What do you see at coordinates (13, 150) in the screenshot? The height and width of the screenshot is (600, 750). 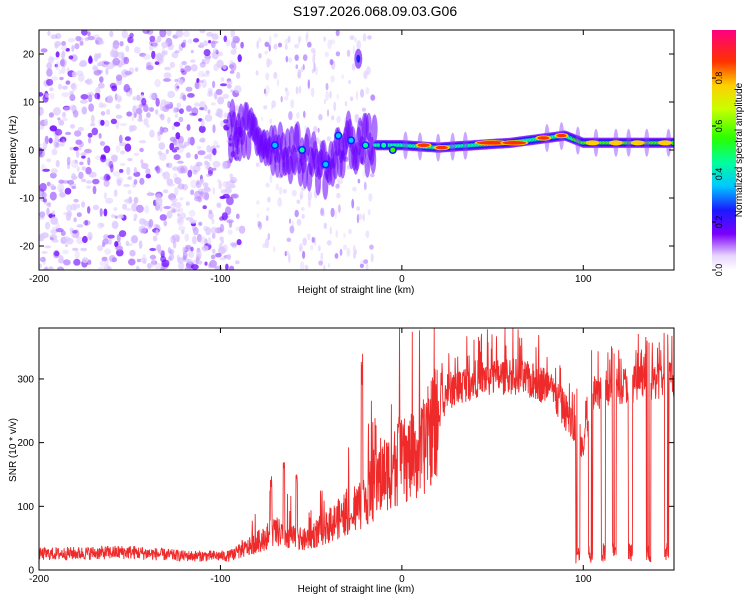 I see `spectrogram-y-label: Frequency (Hz)` at bounding box center [13, 150].